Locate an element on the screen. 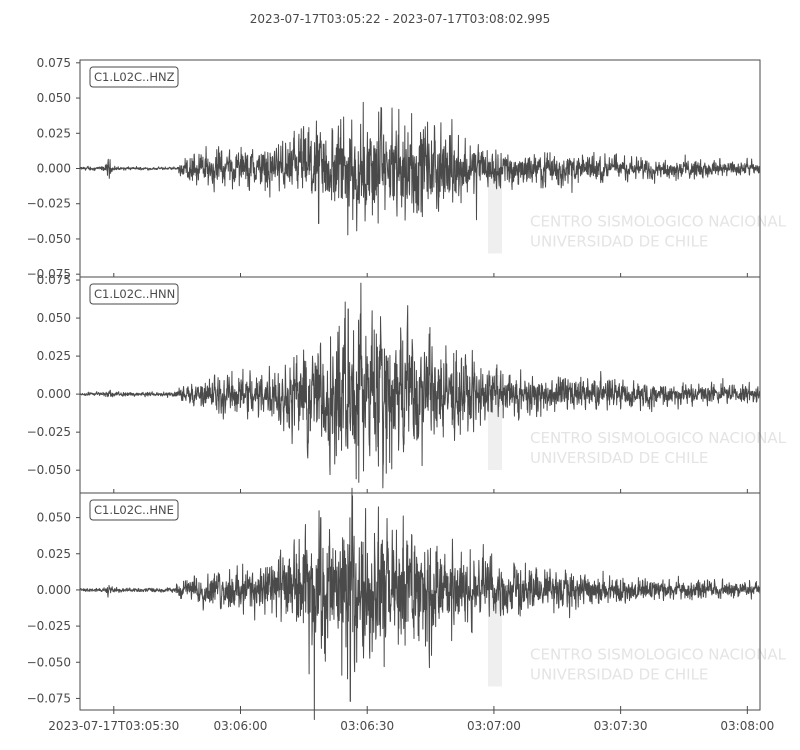  x-tick-label: 03:07:30 is located at coordinates (621, 726).